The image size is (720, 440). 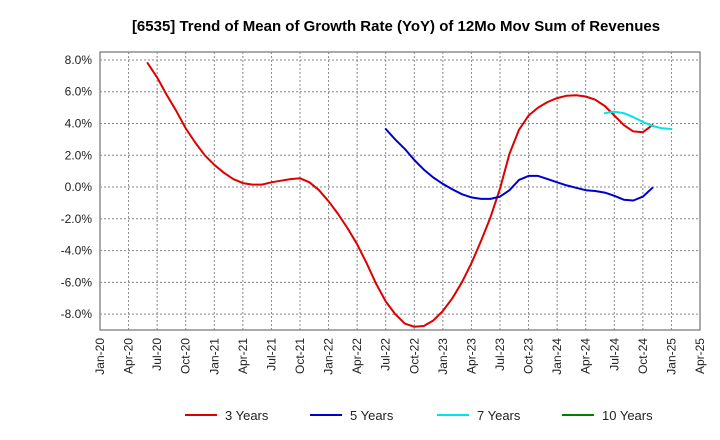 I want to click on x-tick-label: Jan-21, so click(x=214, y=356).